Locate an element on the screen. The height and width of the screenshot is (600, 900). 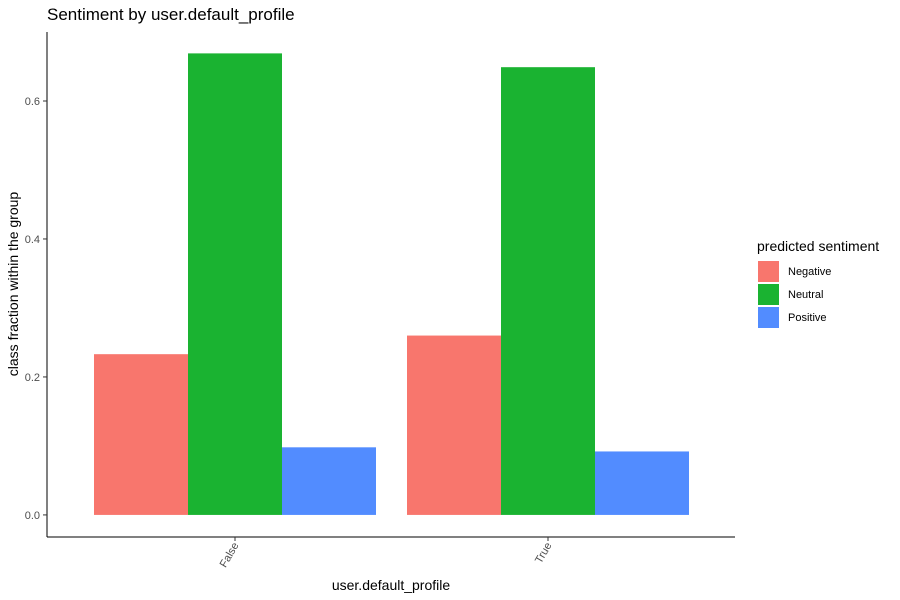
legend-label-positive: Positive is located at coordinates (807, 318).